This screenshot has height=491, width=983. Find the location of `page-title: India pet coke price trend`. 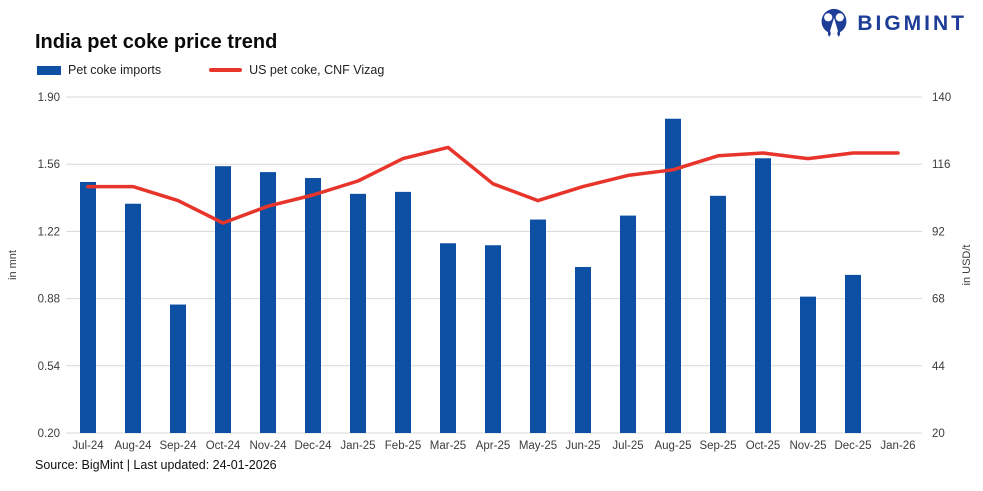

page-title: India pet coke price trend is located at coordinates (156, 42).